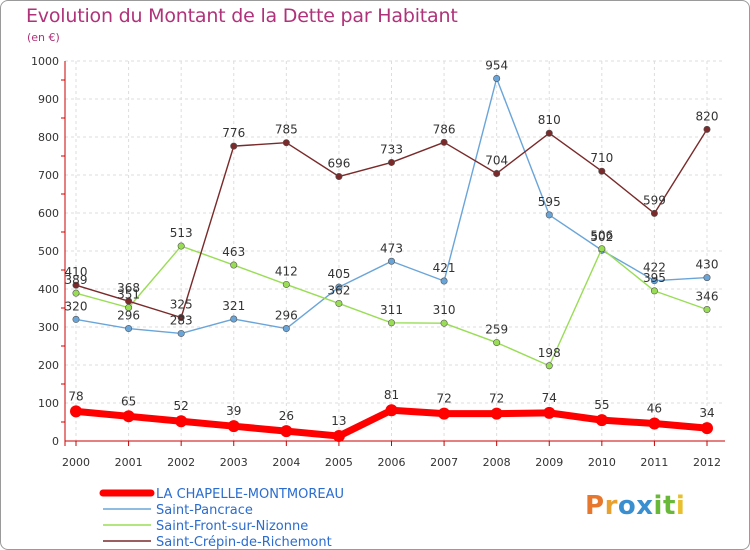 The width and height of the screenshot is (750, 550). I want to click on data-label: 259, so click(496, 330).